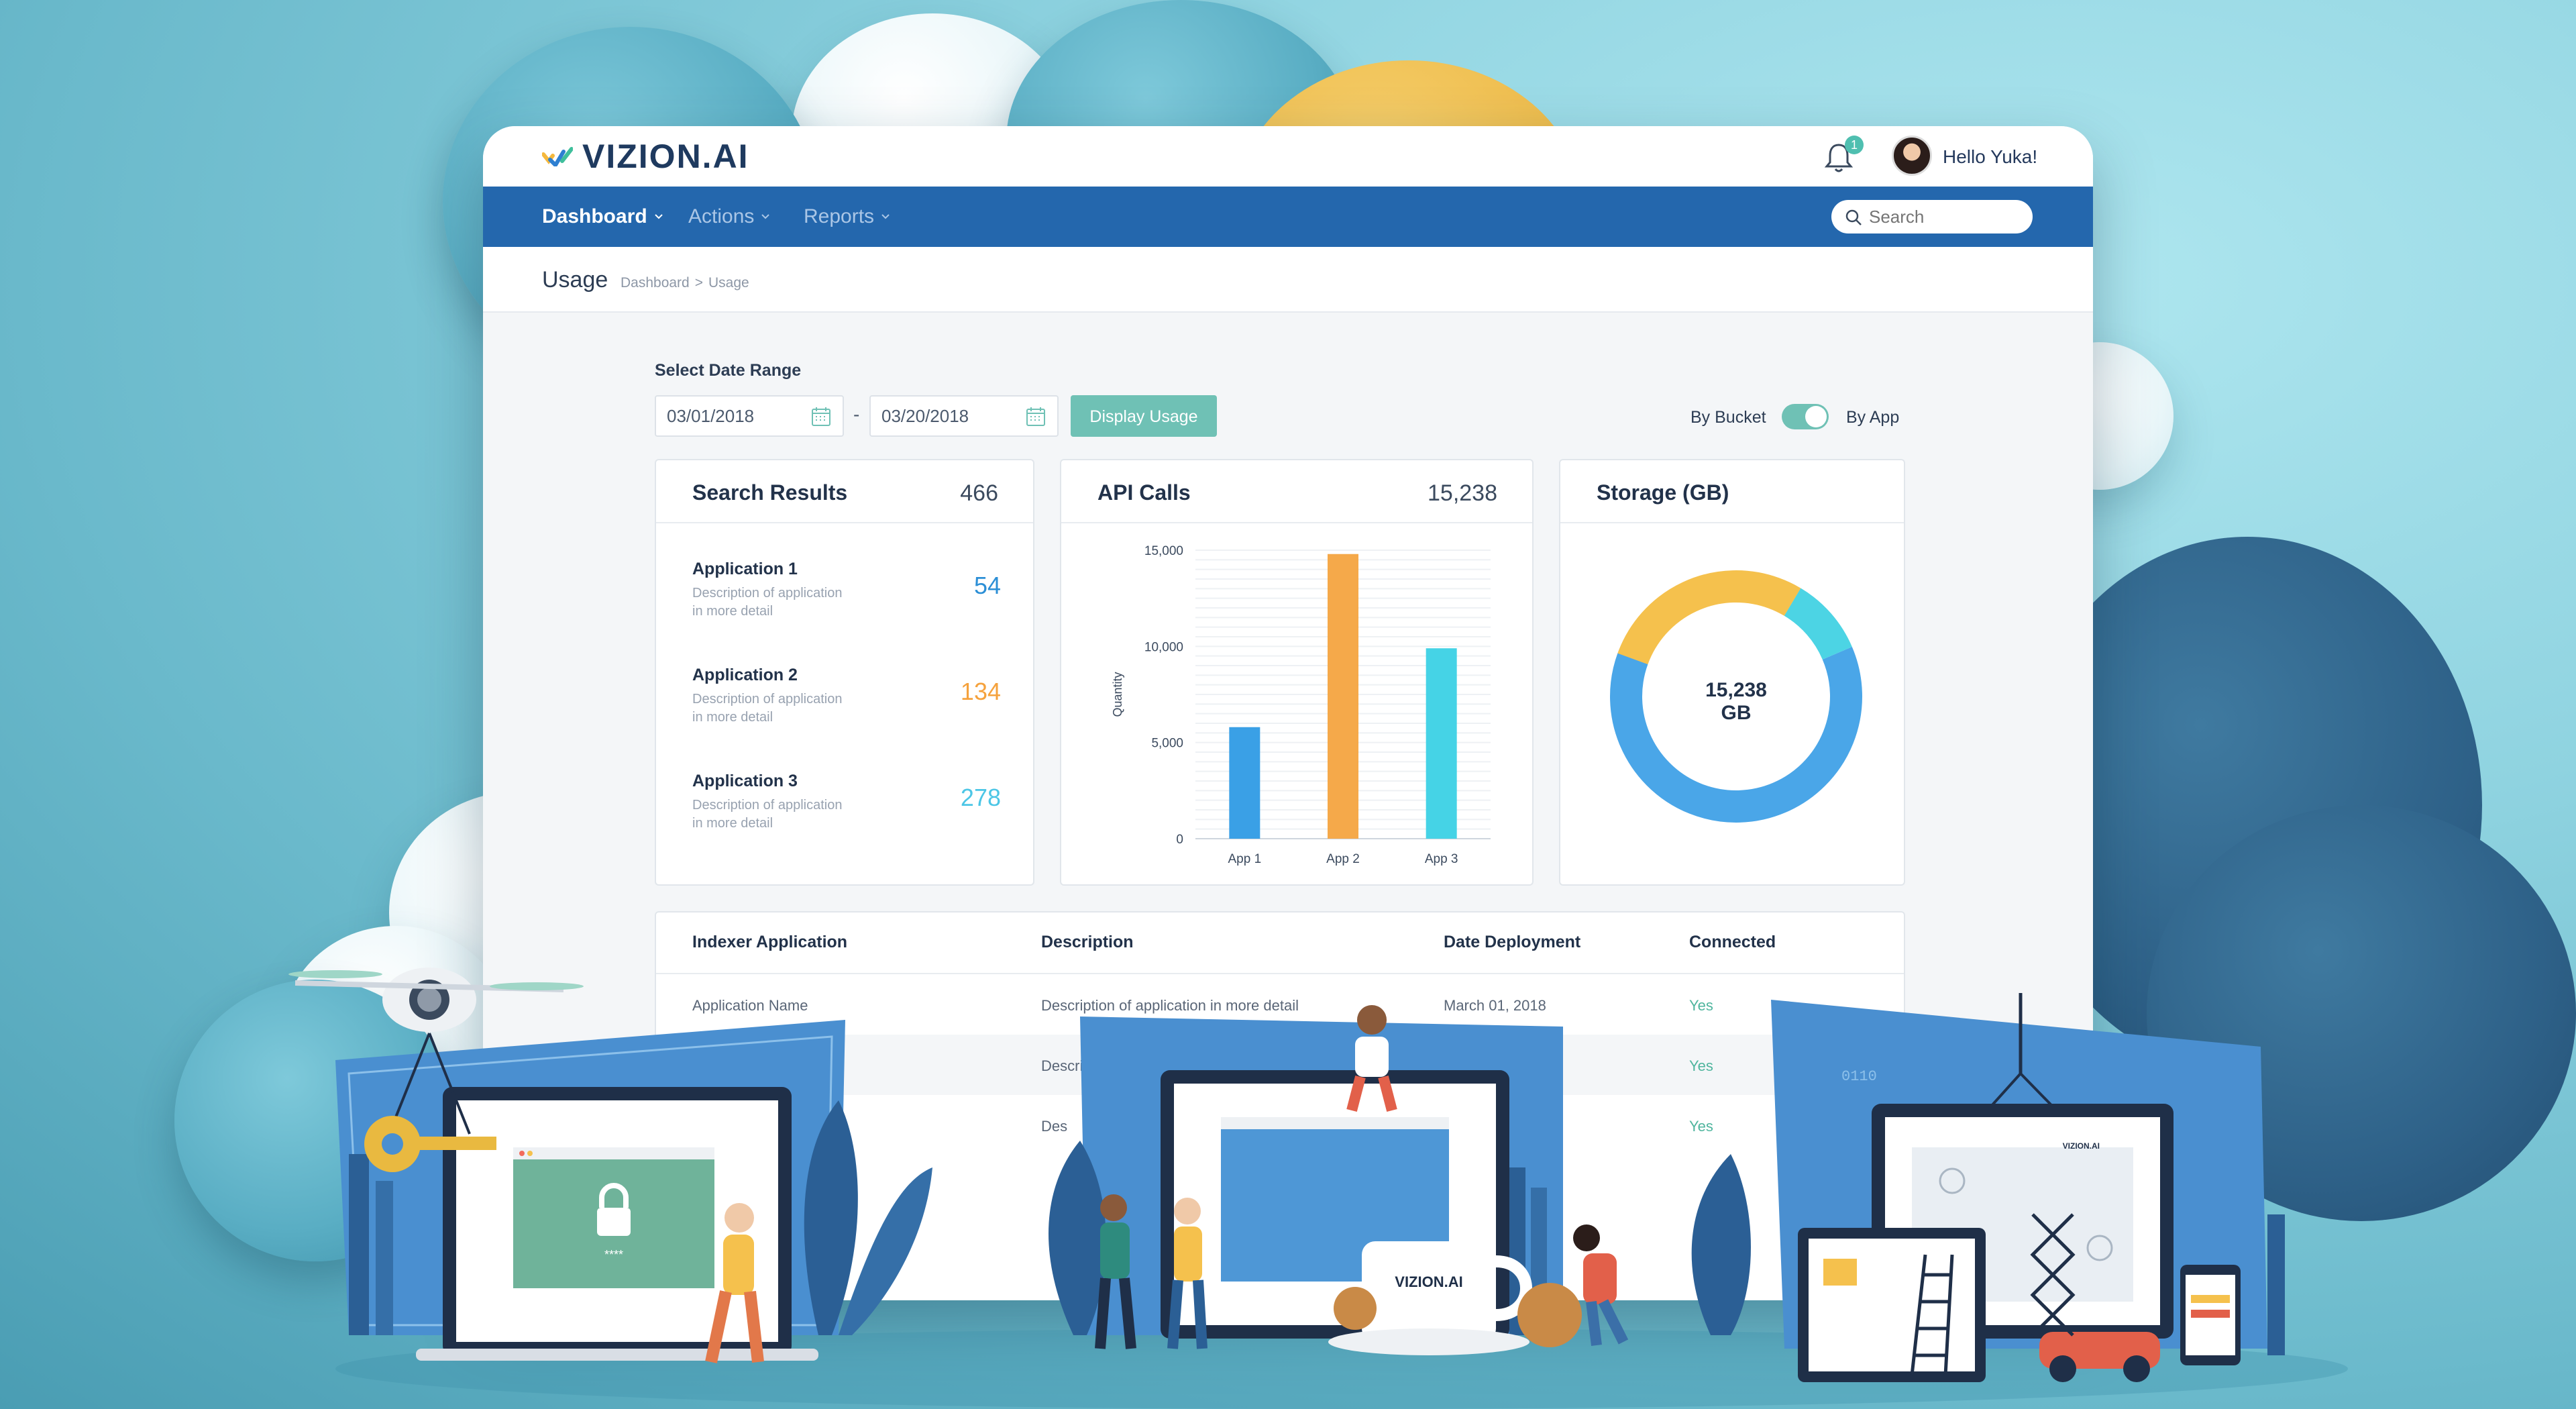 The width and height of the screenshot is (2576, 1409). I want to click on panel-header: API Calls 15,238, so click(1296, 491).